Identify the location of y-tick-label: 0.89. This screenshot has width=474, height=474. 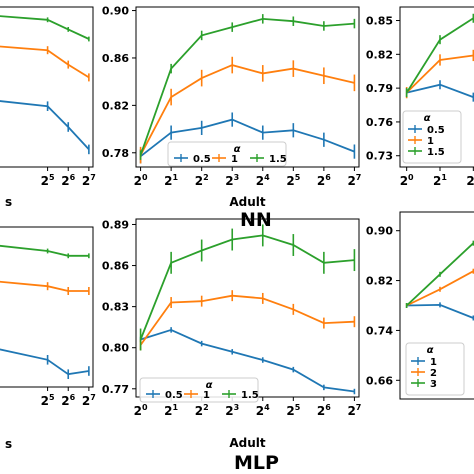
(115, 224).